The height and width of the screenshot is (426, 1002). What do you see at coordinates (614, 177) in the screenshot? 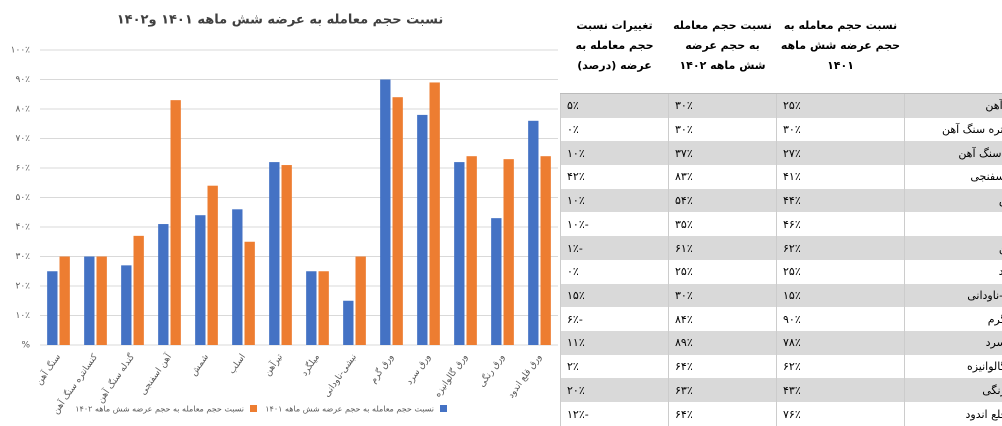
I see `cell: ۴۲٪` at bounding box center [614, 177].